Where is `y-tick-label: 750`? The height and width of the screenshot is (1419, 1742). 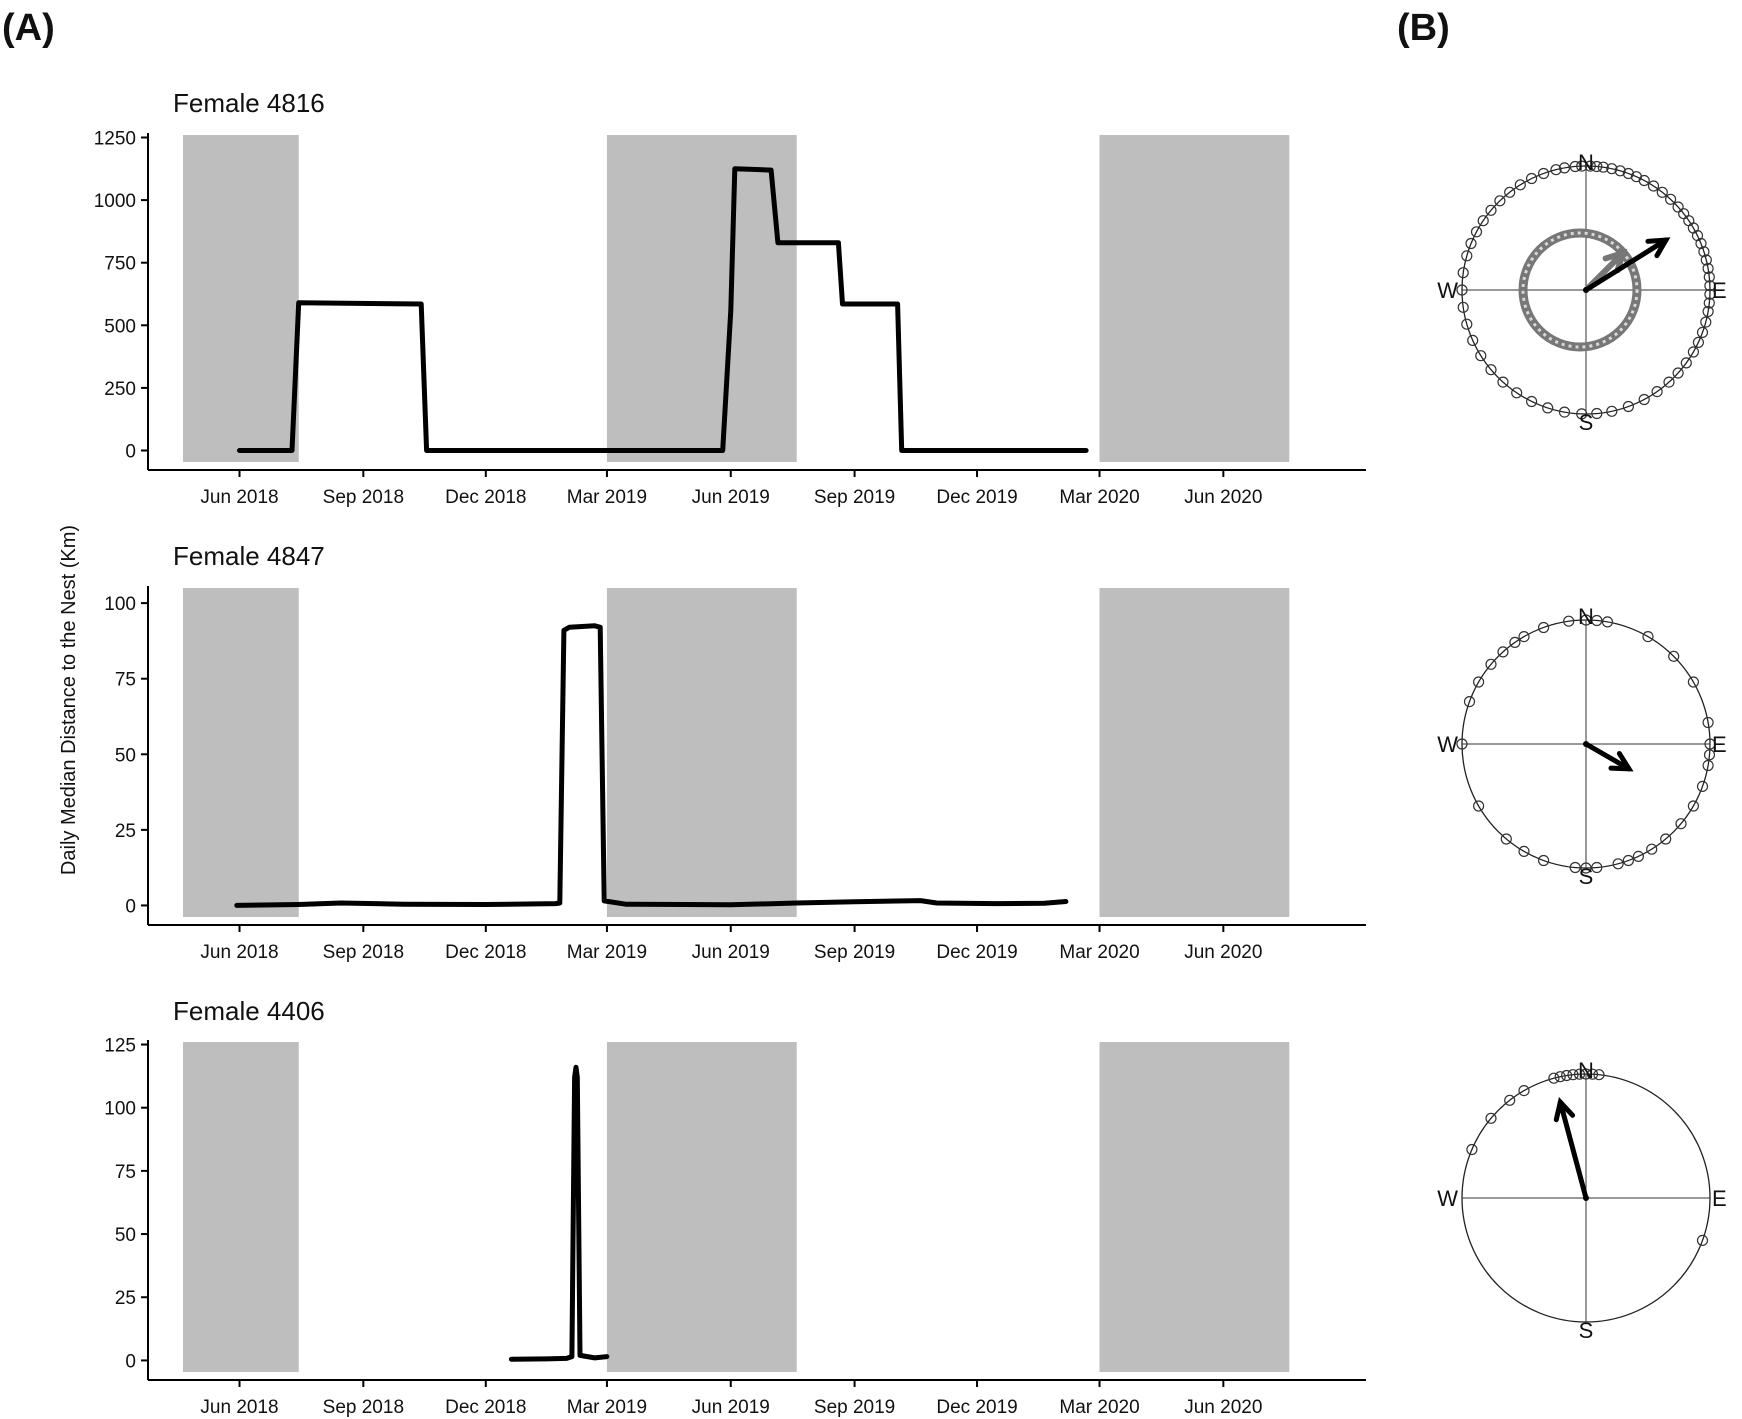
y-tick-label: 750 is located at coordinates (120, 264).